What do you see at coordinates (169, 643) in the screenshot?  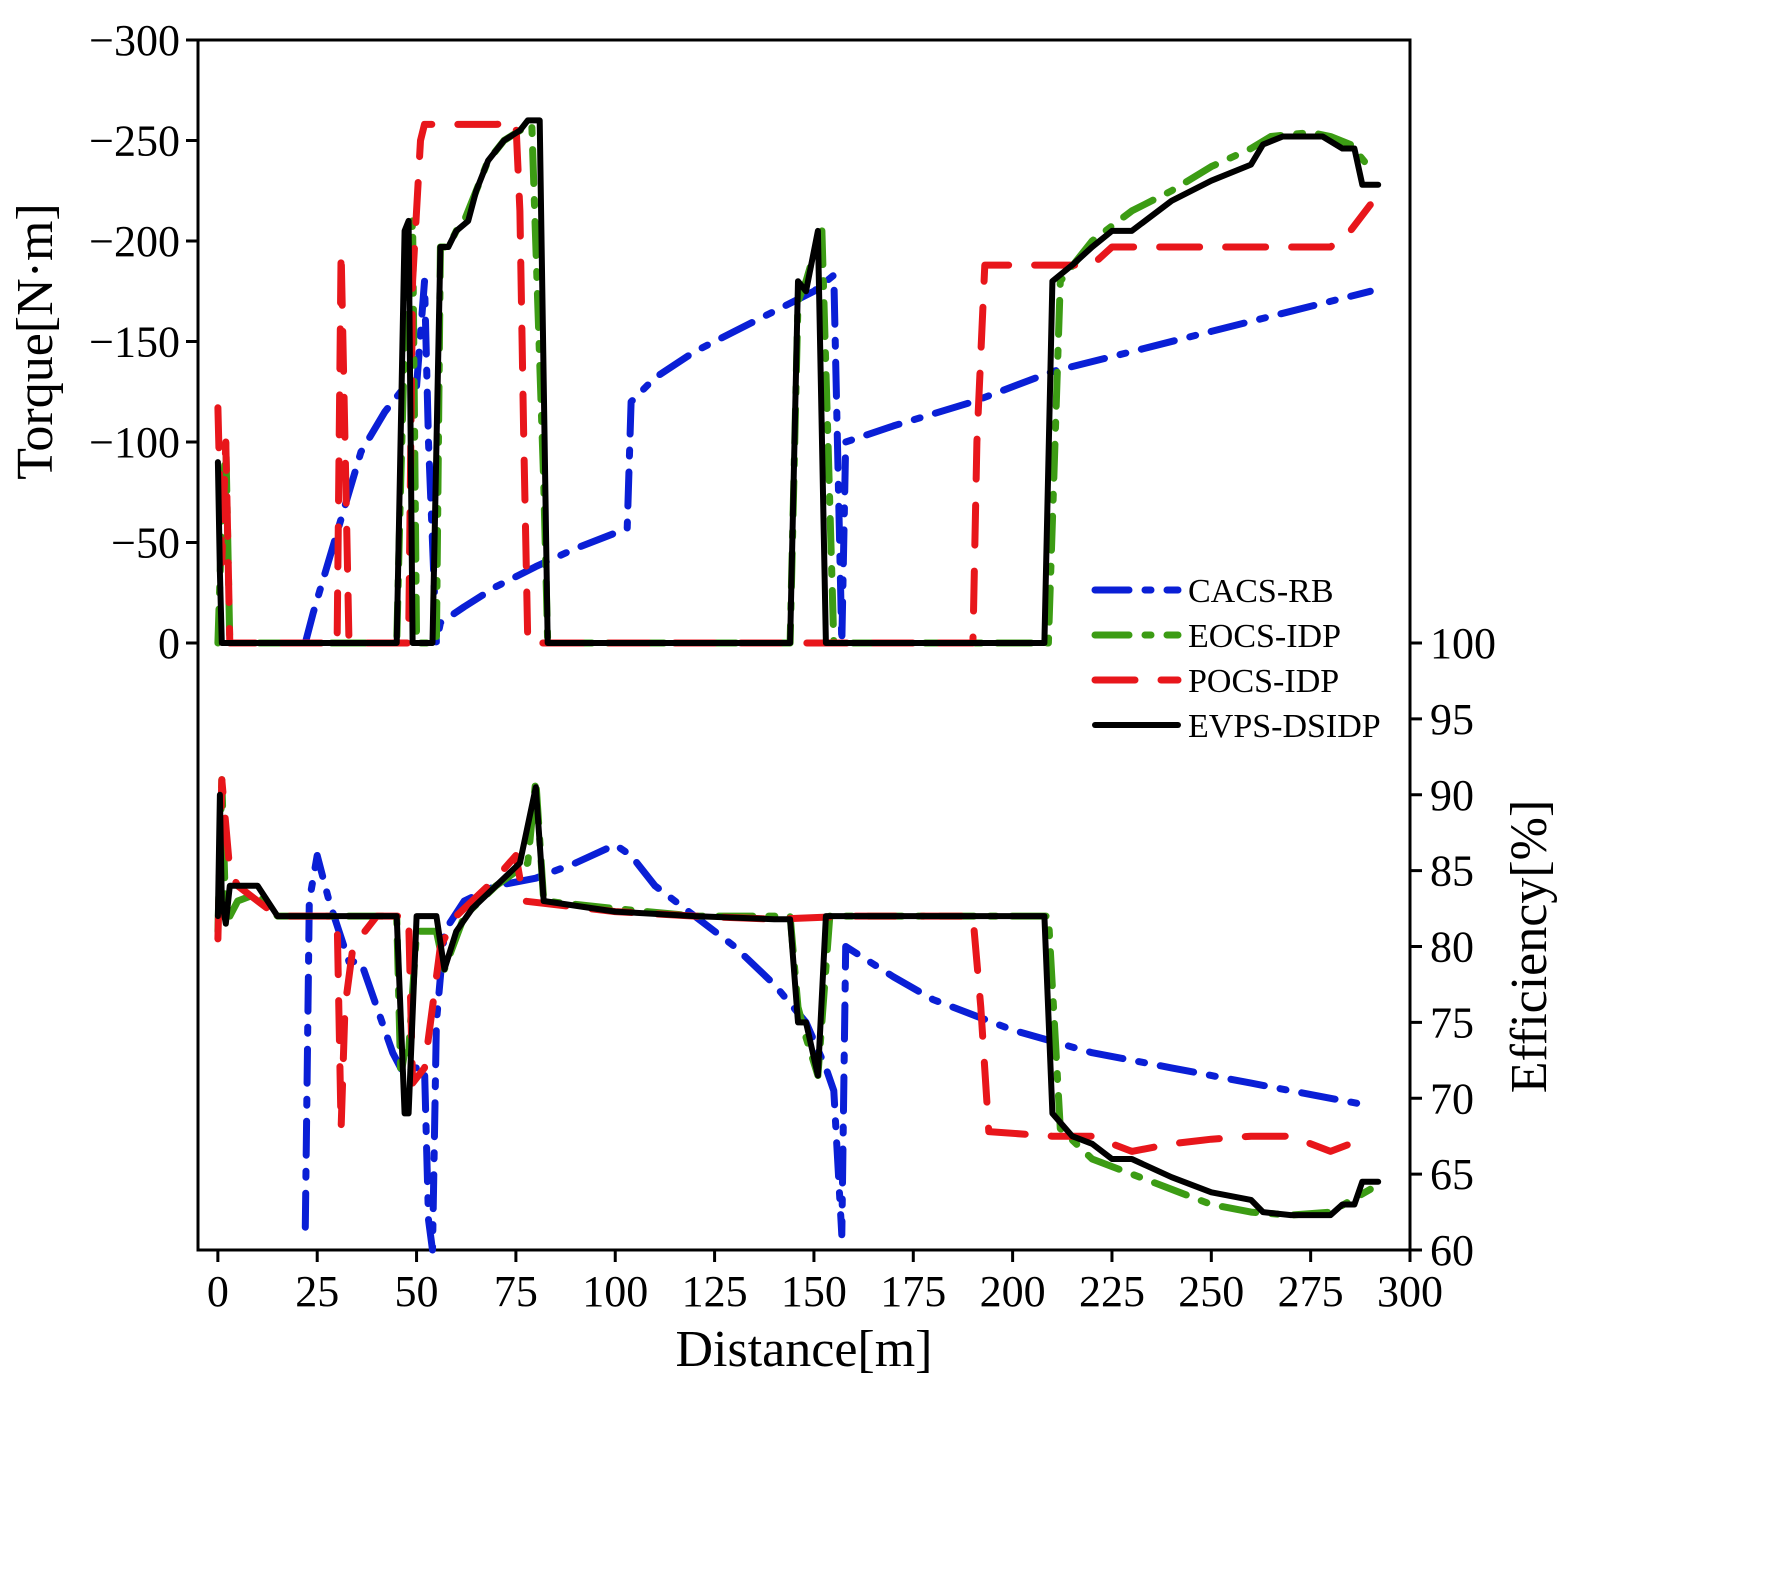 I see `left-tick-label: 0` at bounding box center [169, 643].